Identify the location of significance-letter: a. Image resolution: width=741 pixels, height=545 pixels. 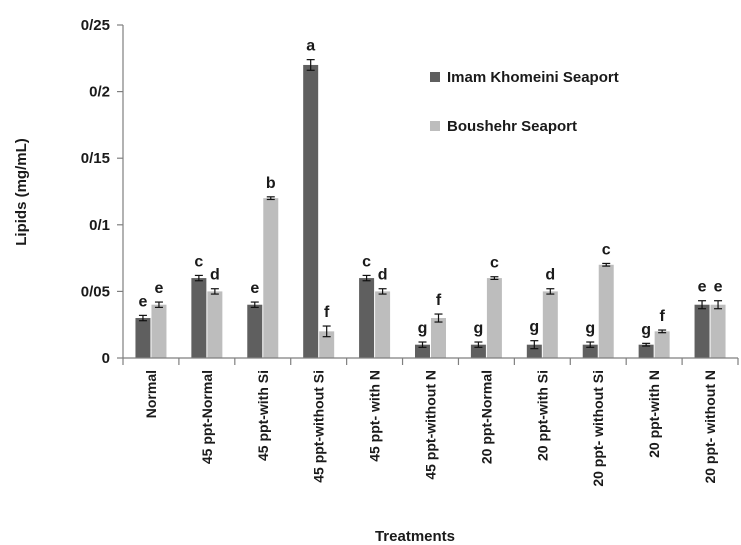
(310, 46).